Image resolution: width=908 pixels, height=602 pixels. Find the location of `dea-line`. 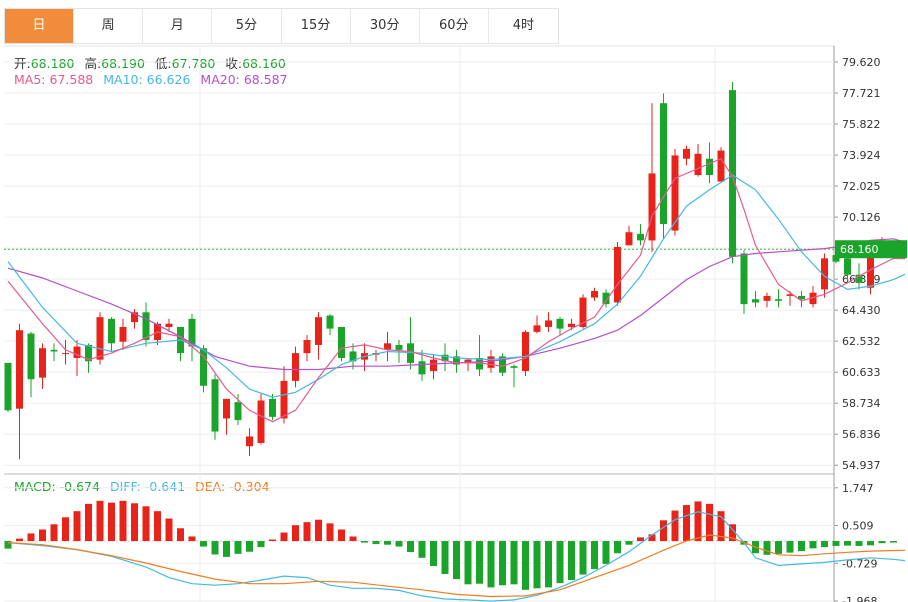

dea-line is located at coordinates (456, 566).